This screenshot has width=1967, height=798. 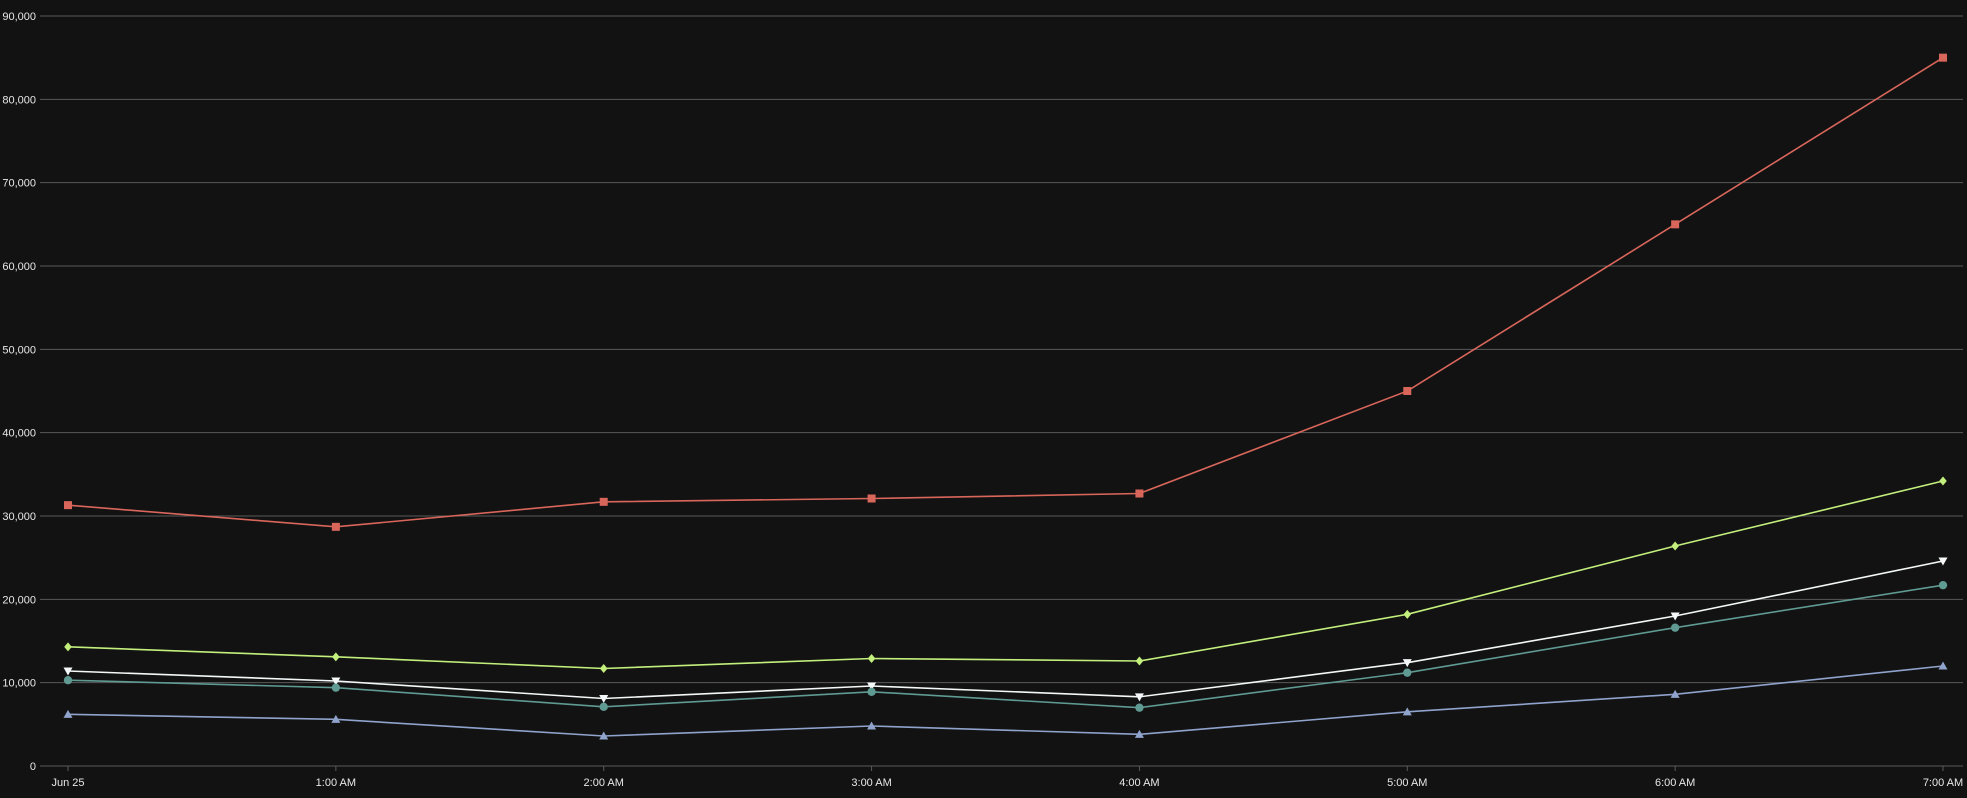 I want to click on y-tick-label: 60,000, so click(x=19, y=267).